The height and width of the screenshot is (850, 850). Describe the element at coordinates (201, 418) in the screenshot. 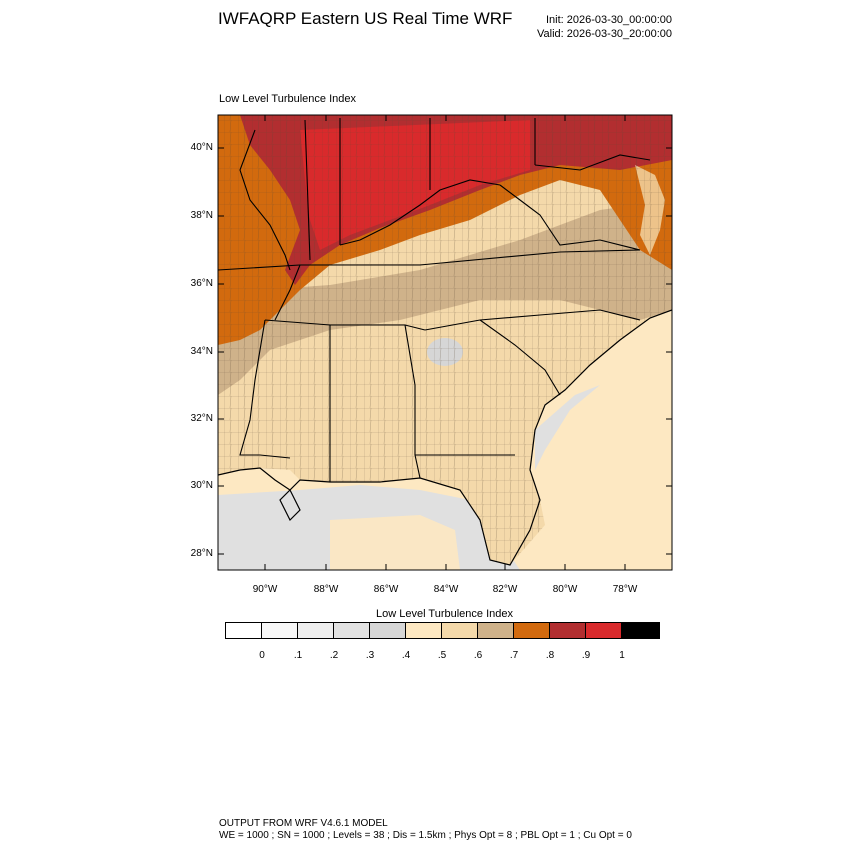

I see `lat-label-32n: 32°N` at that location.